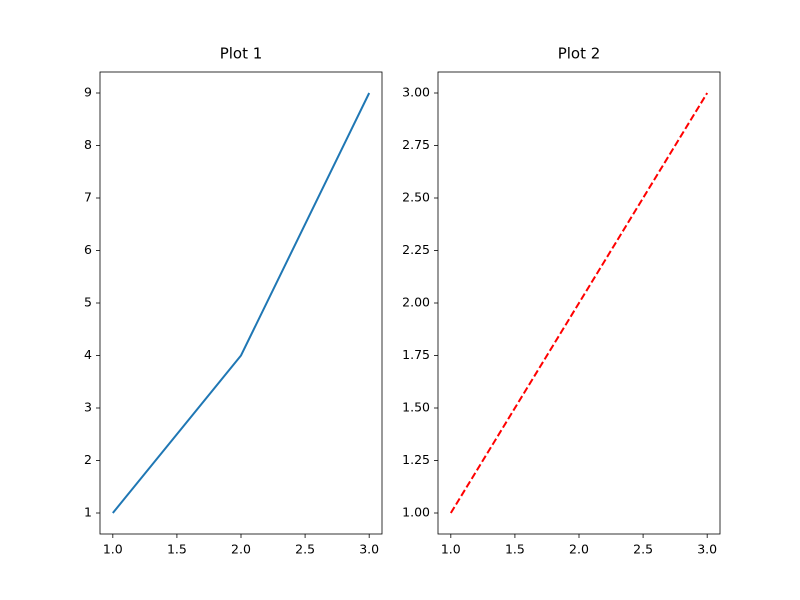 The height and width of the screenshot is (600, 800). I want to click on y-tick-label: 7, so click(88, 197).